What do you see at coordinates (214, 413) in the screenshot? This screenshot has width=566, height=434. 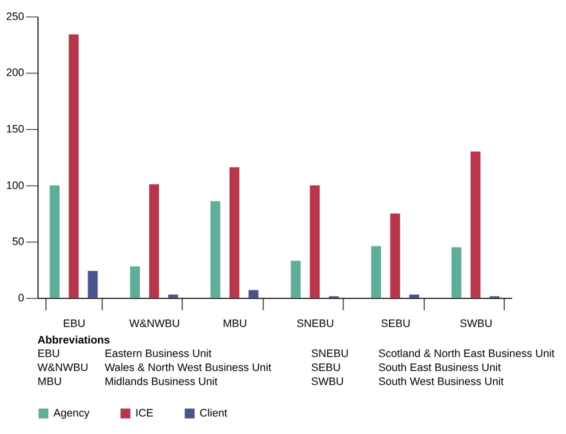 I see `legend-label: Client` at bounding box center [214, 413].